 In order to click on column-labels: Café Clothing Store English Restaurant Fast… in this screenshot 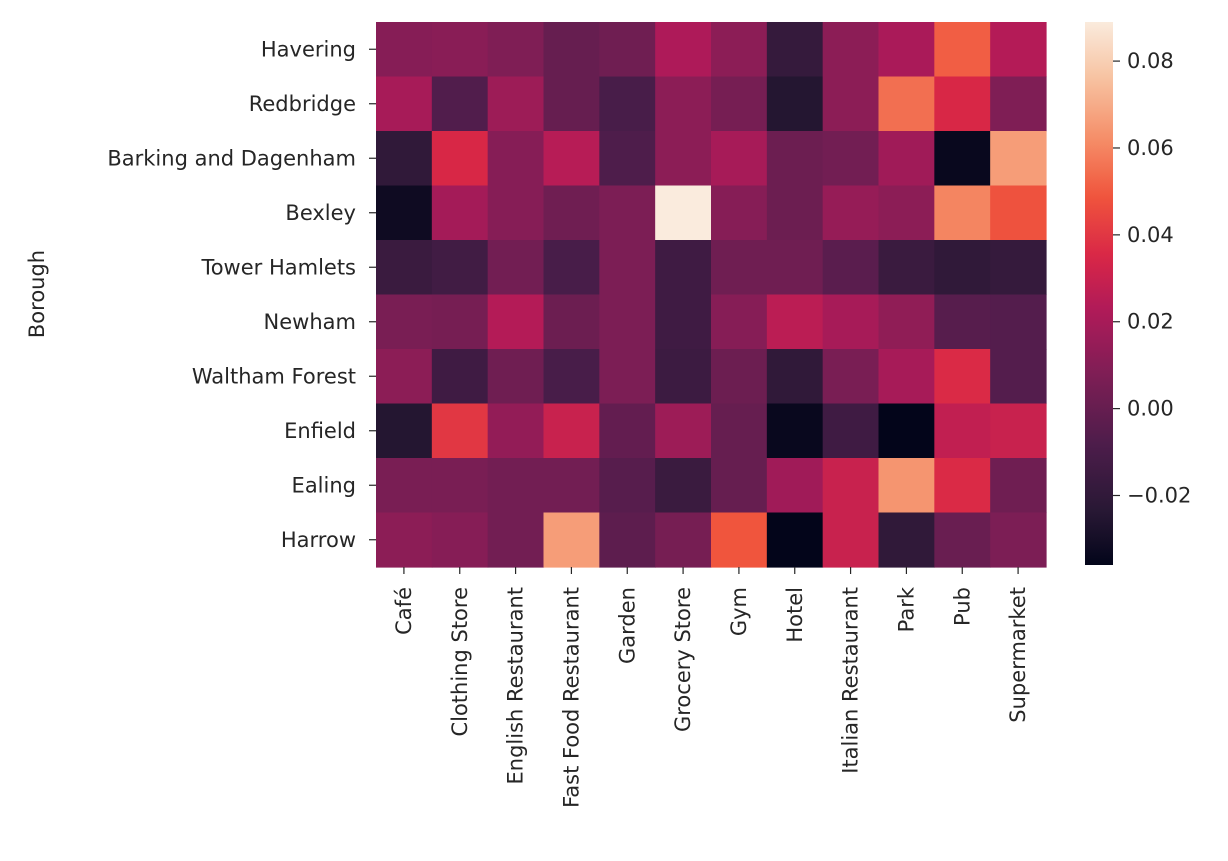, I will do `click(711, 687)`.